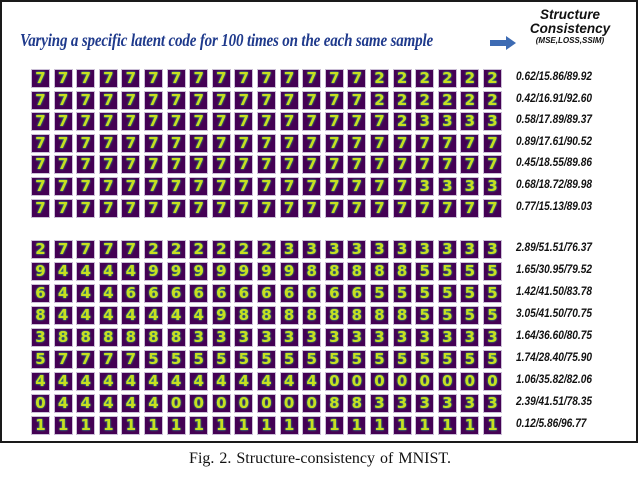 The height and width of the screenshot is (477, 640). What do you see at coordinates (176, 293) in the screenshot?
I see `digit-tile: 6` at bounding box center [176, 293].